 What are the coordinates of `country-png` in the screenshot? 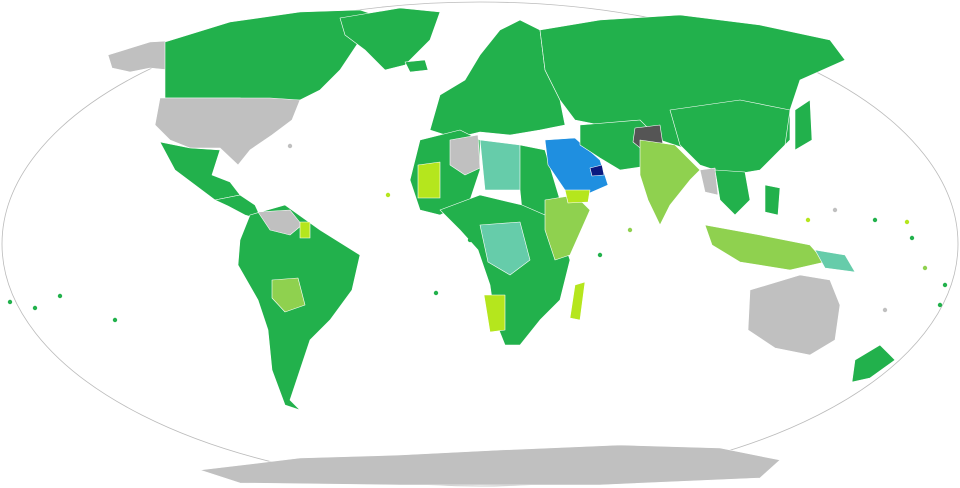 It's located at (835, 261).